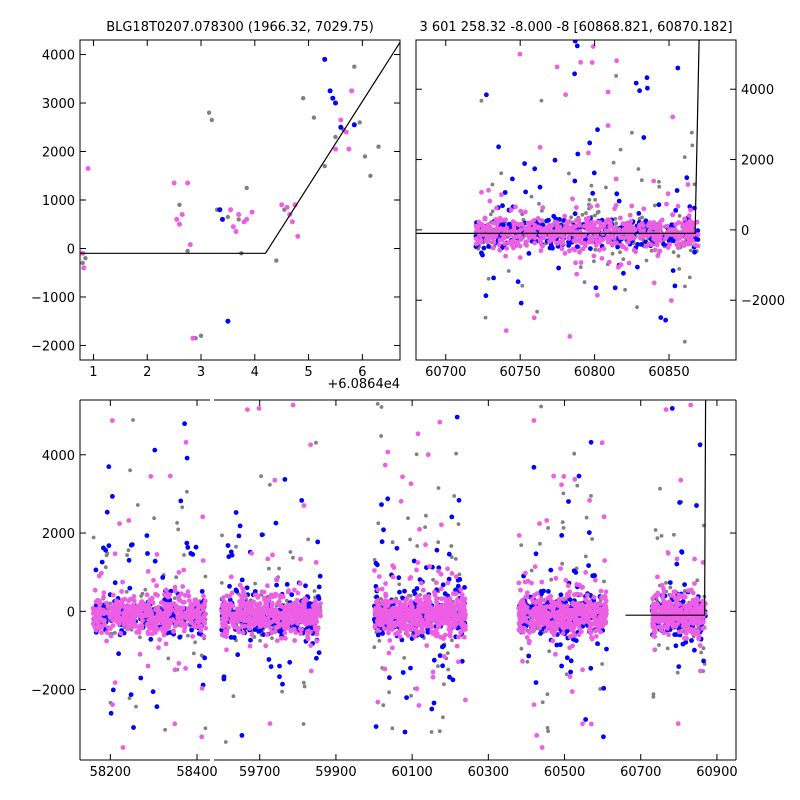  I want to click on y-tick-label: −2000, so click(763, 301).